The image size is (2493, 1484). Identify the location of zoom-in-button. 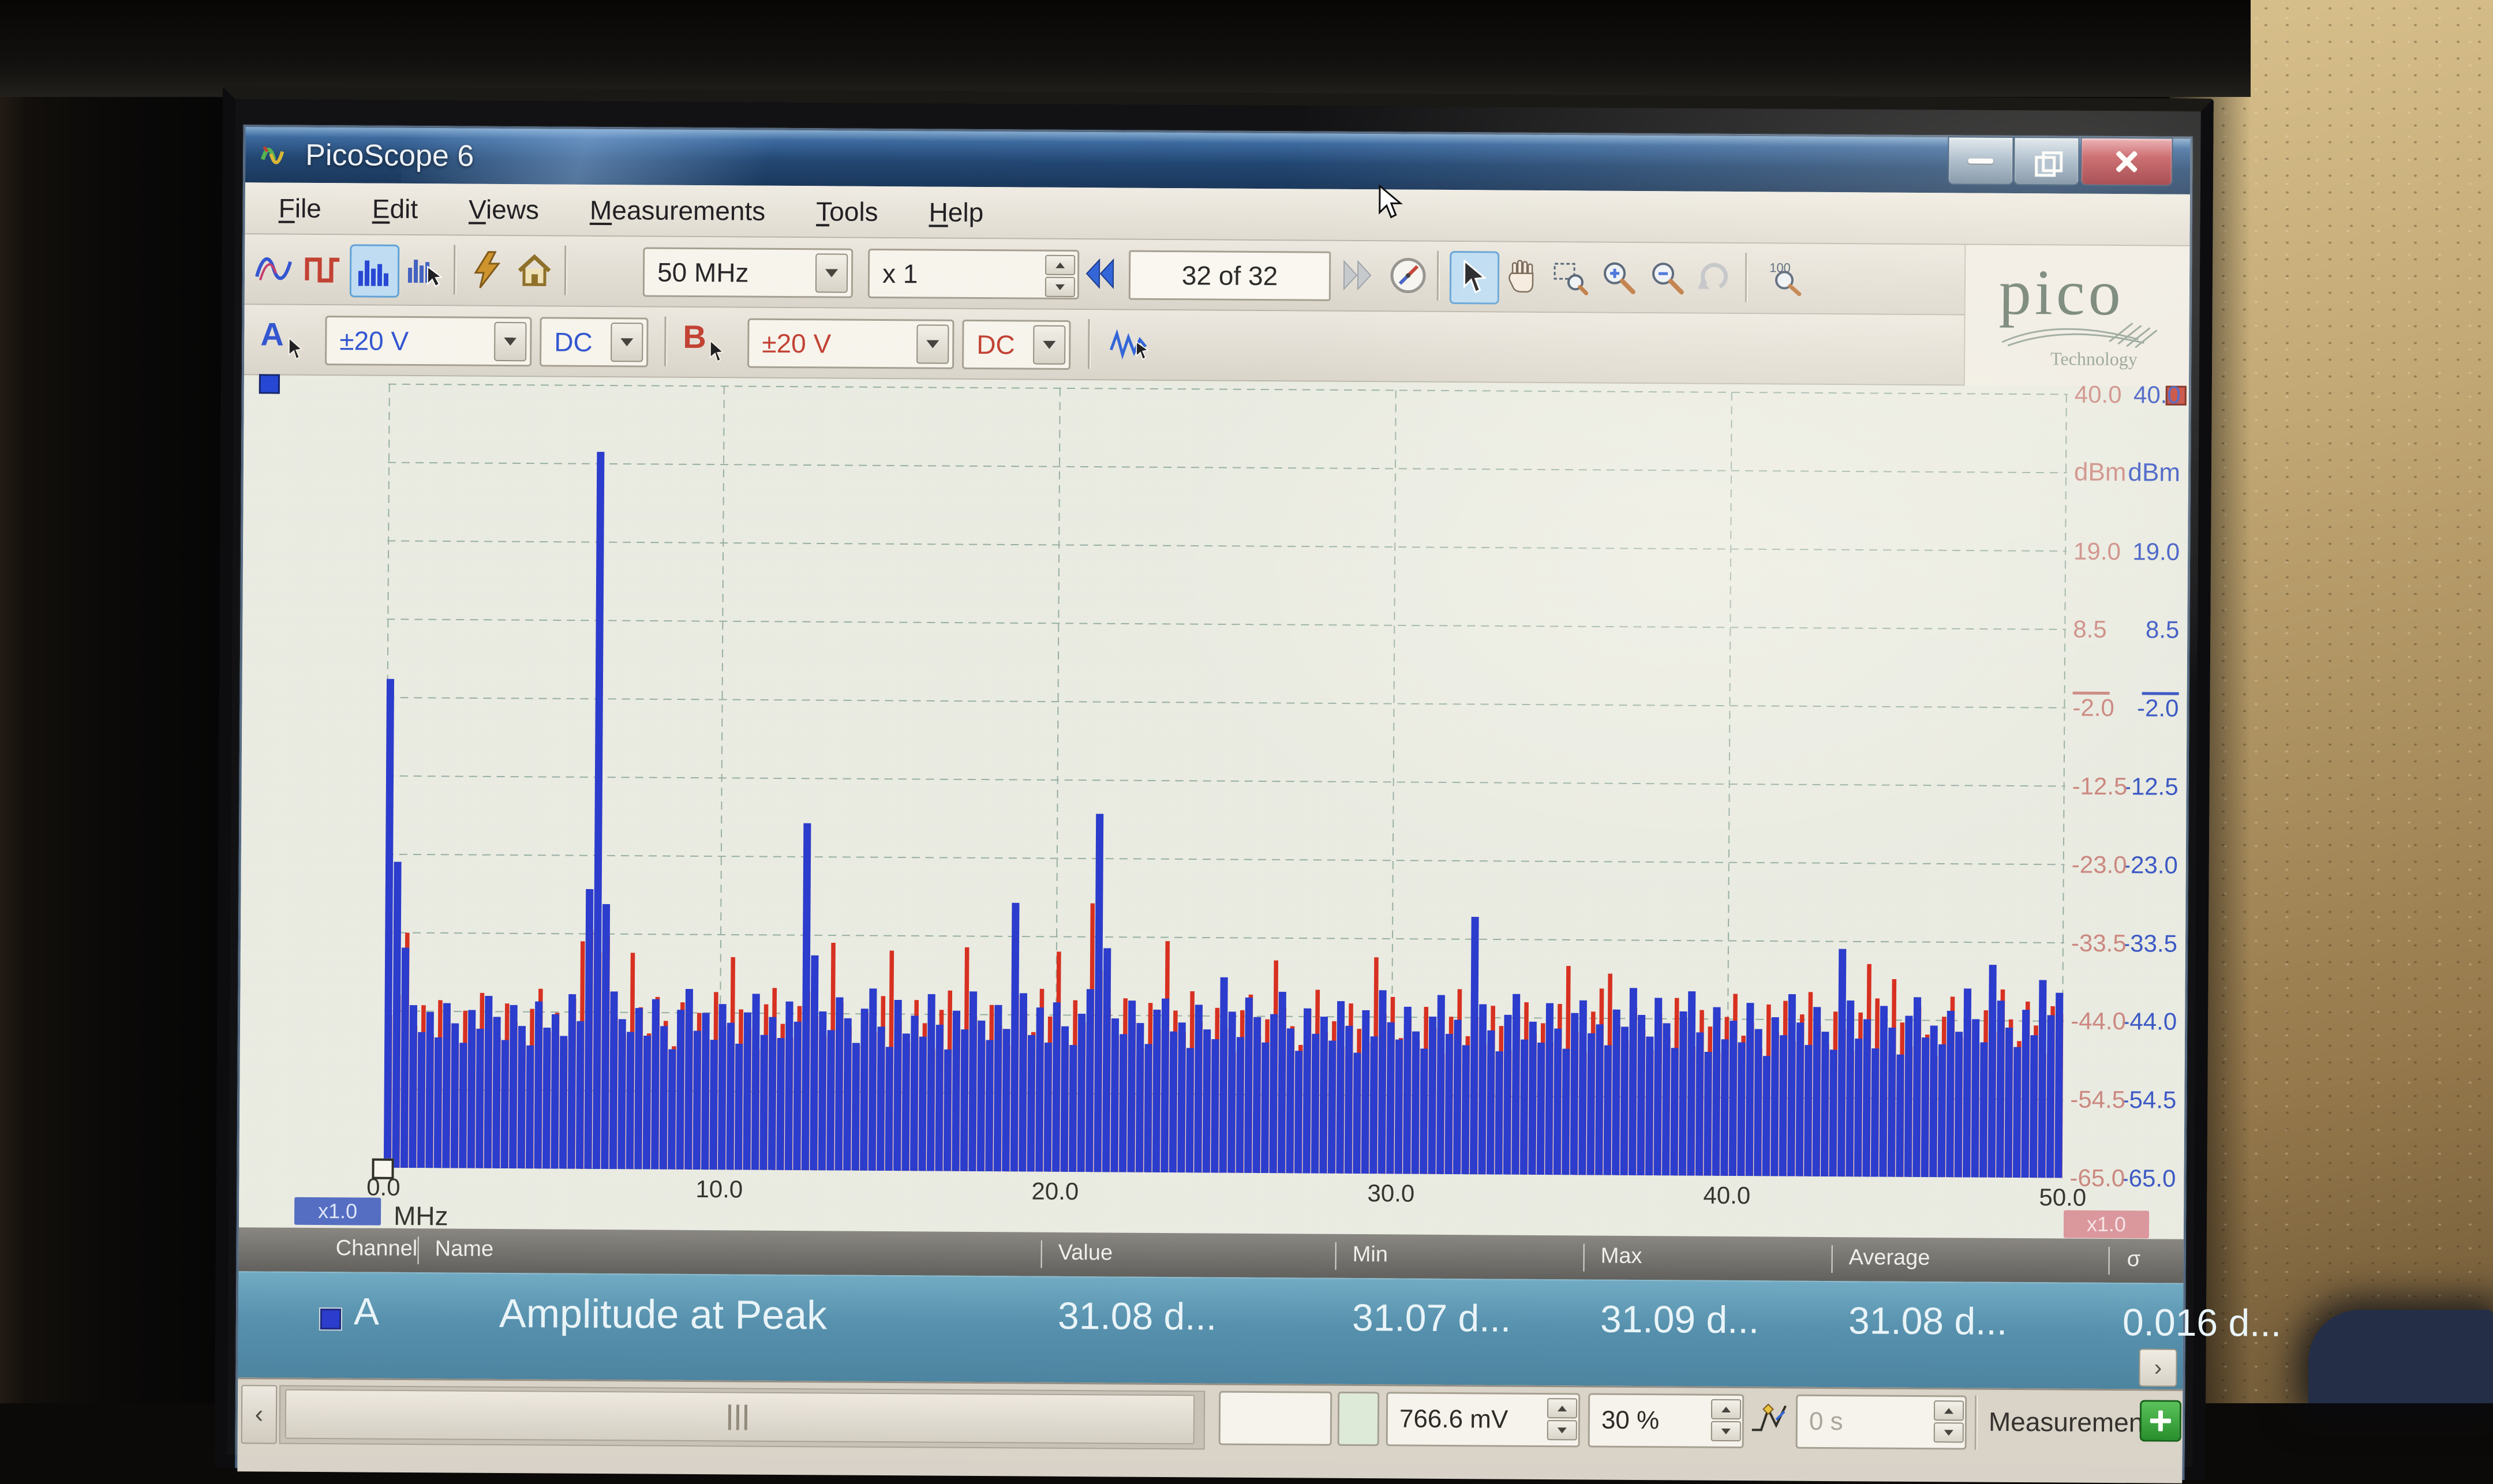
(1618, 277).